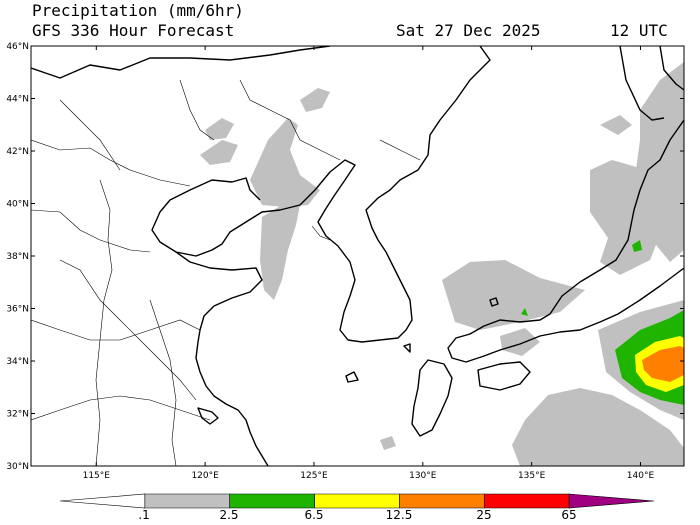 The height and width of the screenshot is (525, 700). Describe the element at coordinates (138, 10) in the screenshot. I see `chart-title: Precipitation (mm/6hr)` at that location.